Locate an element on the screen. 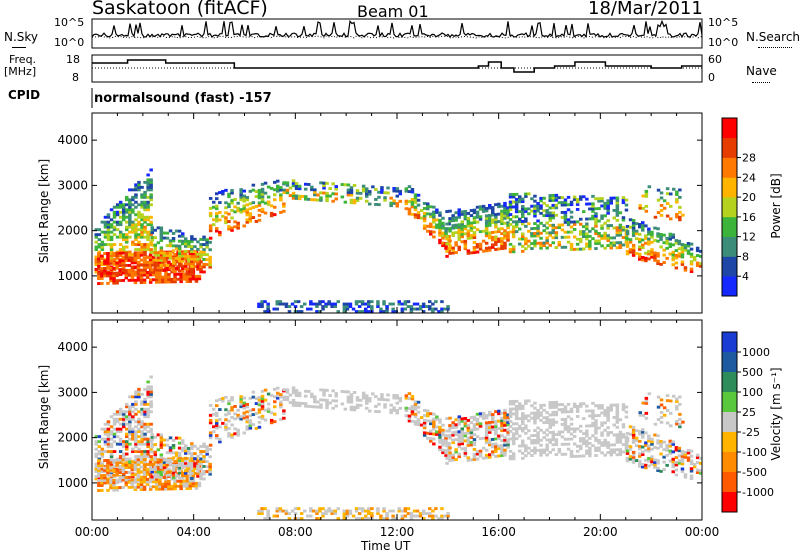  colorbar-tick-label: 25 is located at coordinates (749, 412).